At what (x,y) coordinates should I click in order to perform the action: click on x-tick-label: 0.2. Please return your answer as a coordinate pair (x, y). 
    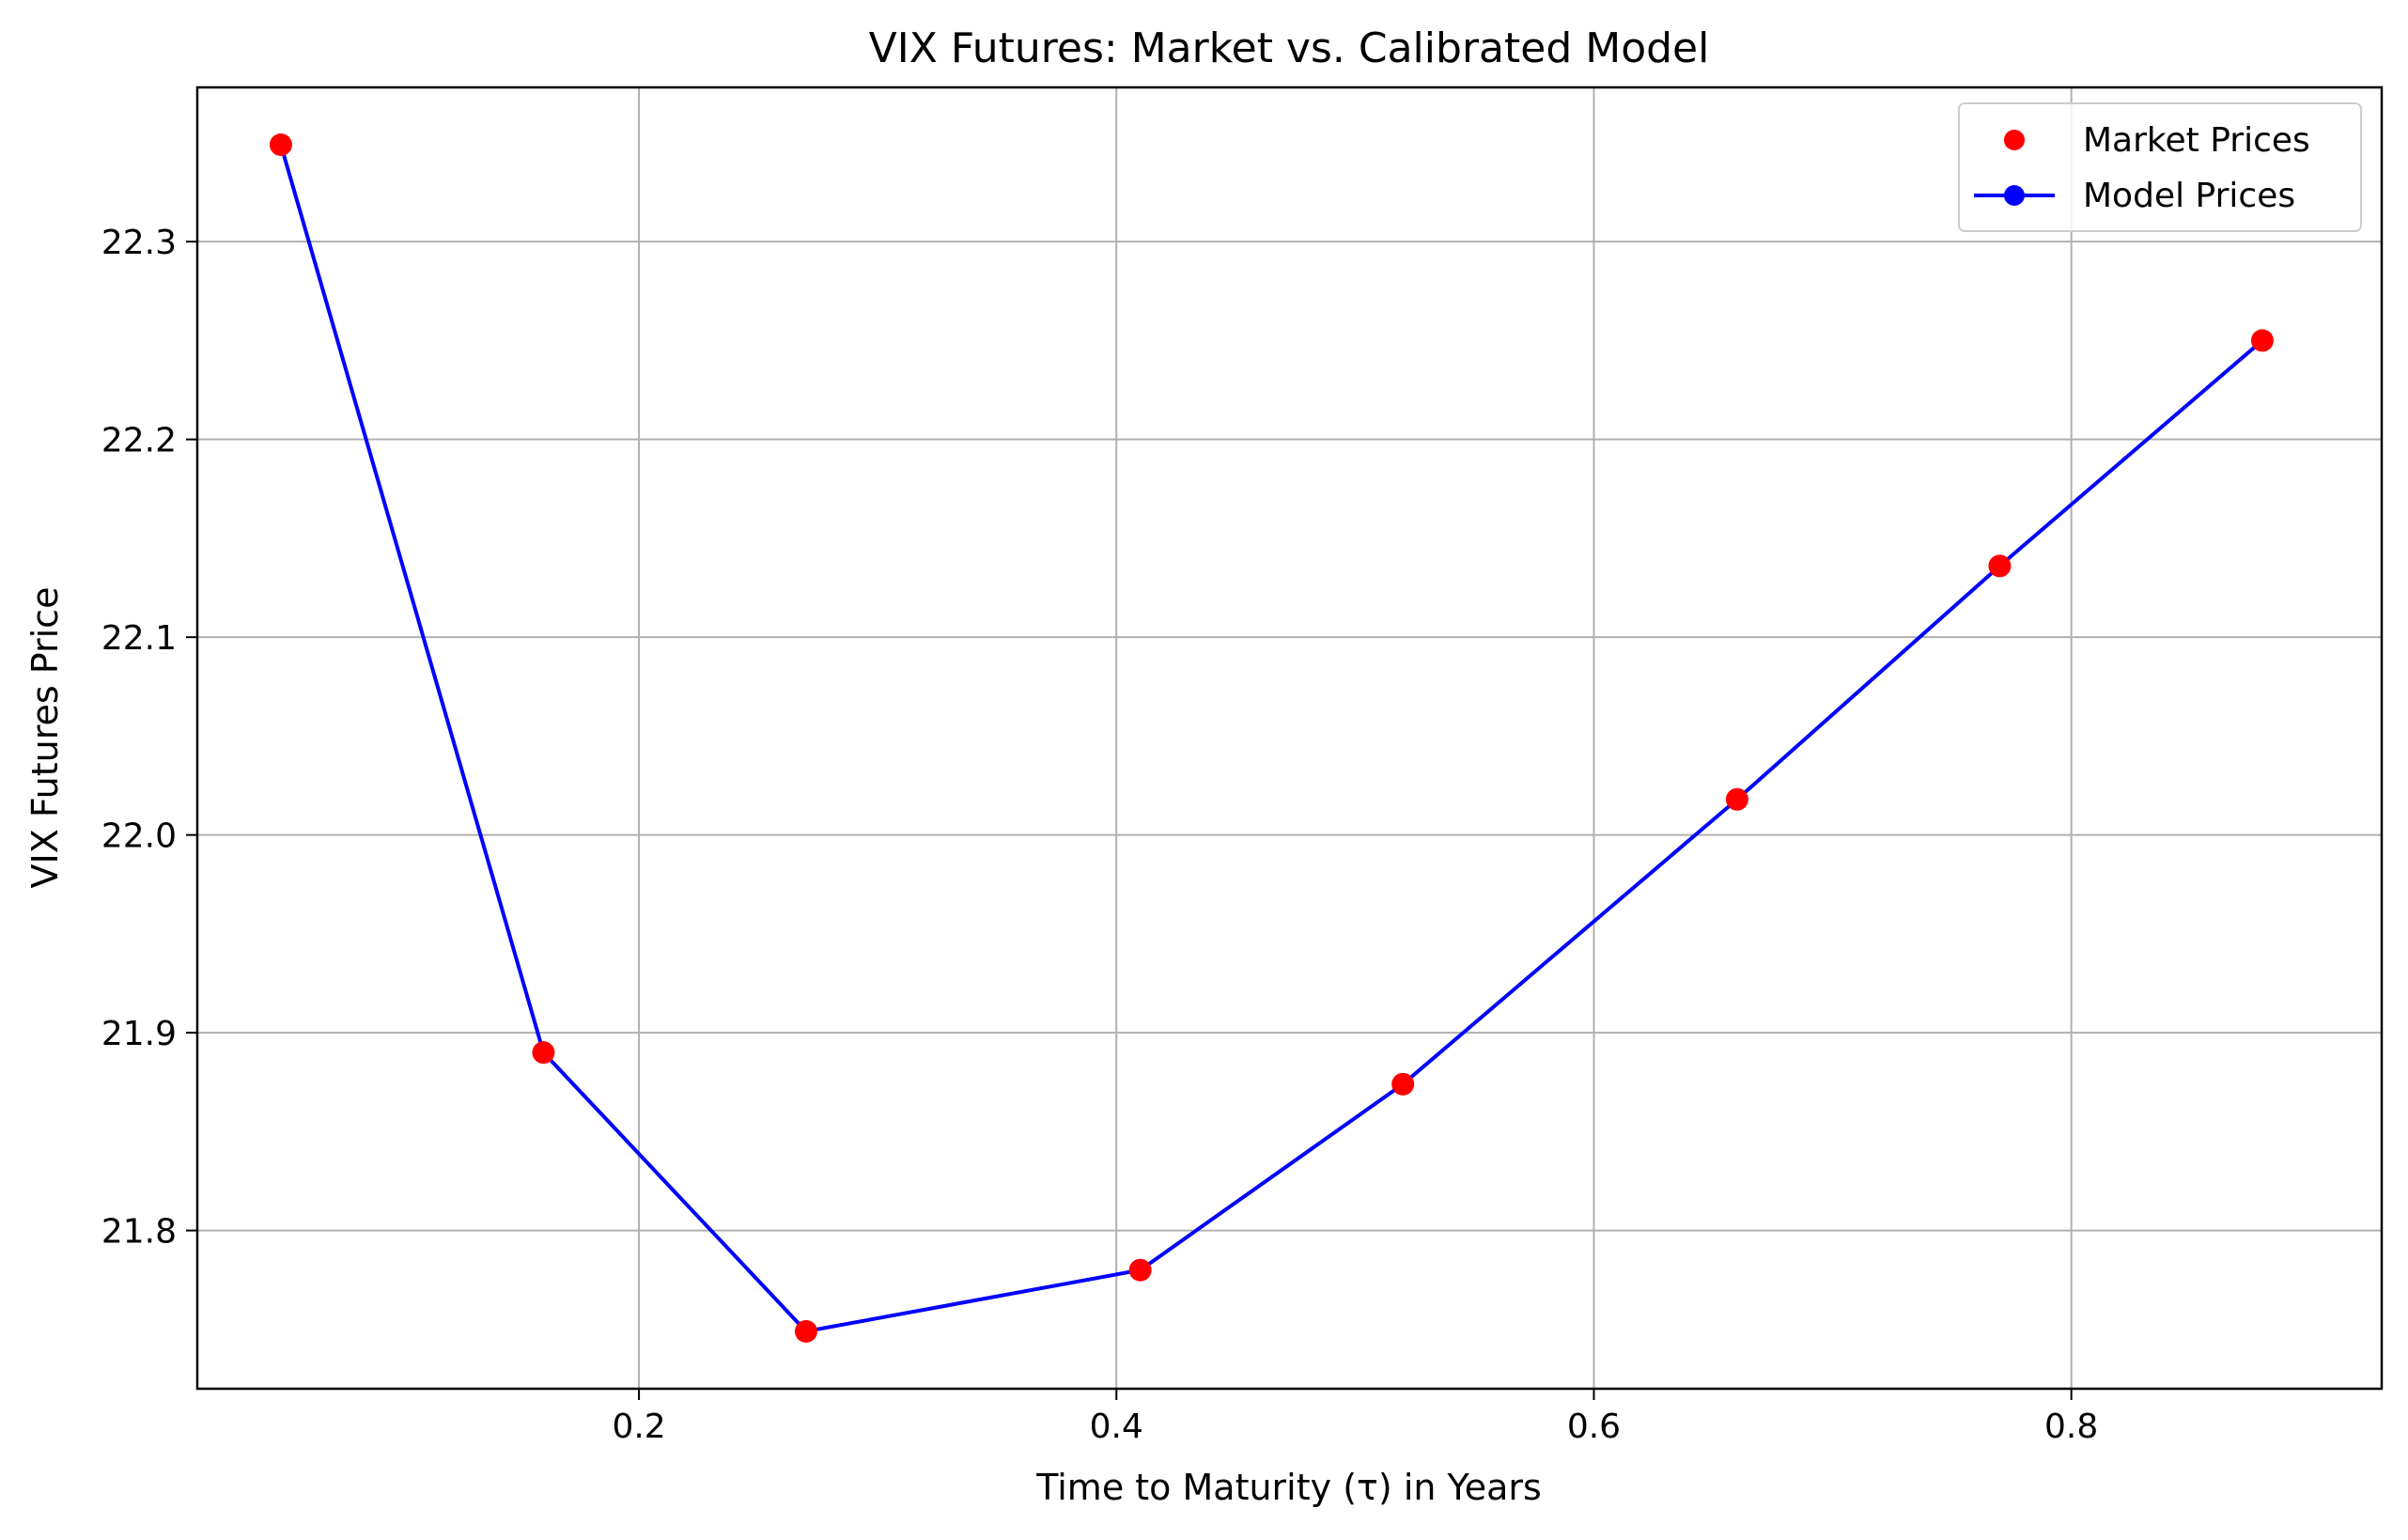
    Looking at the image, I should click on (638, 1427).